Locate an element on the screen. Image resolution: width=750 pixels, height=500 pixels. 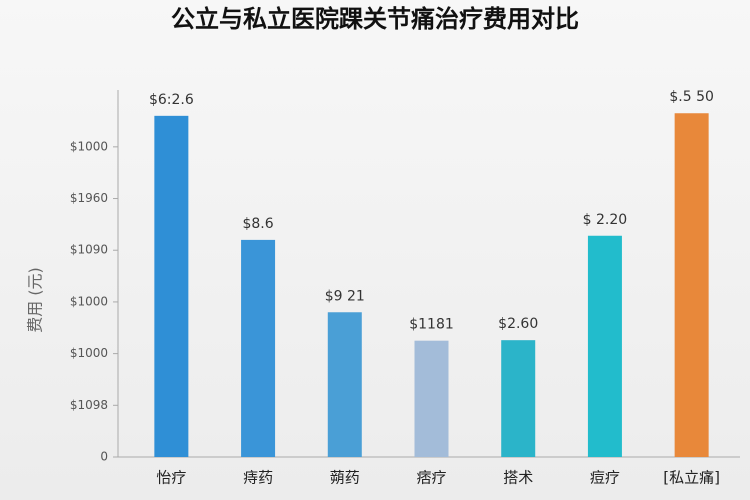
x-tick-label: 蒴药 is located at coordinates (345, 478).